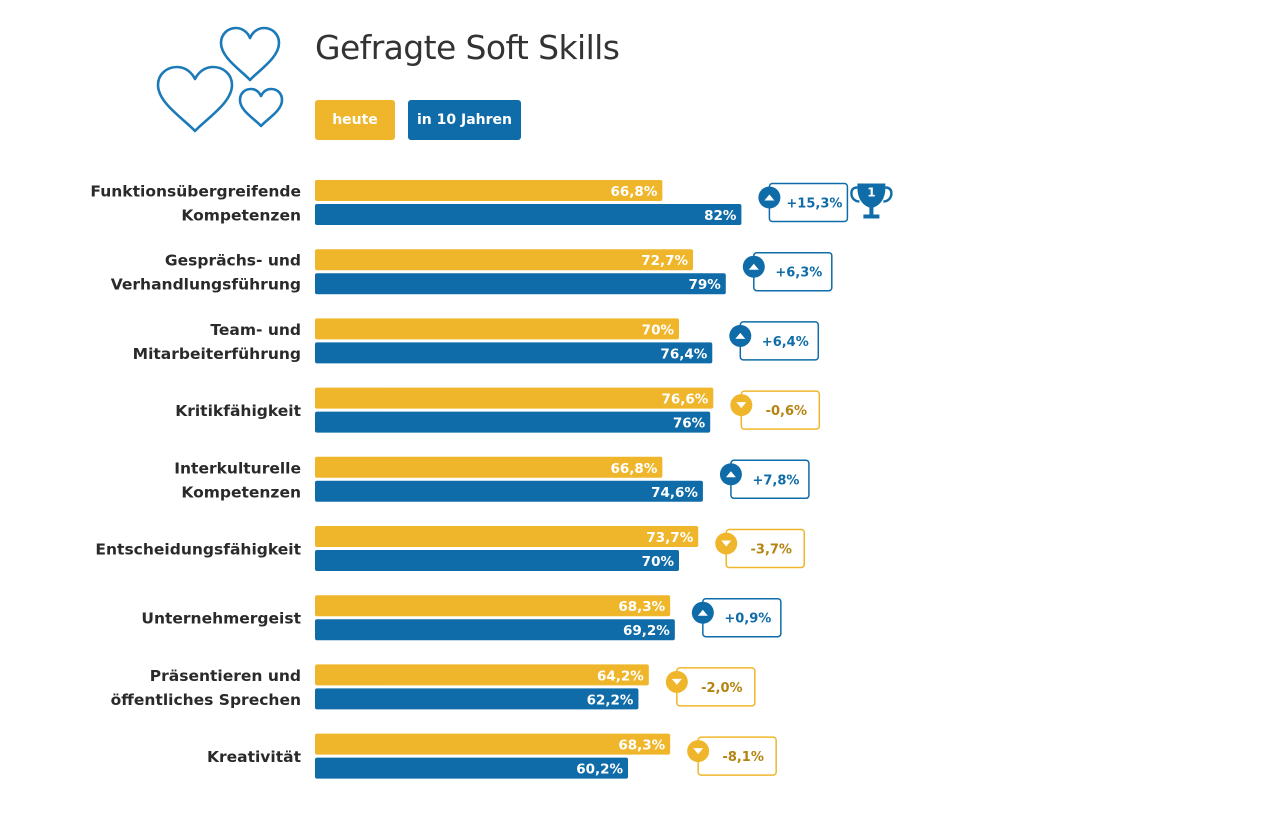  I want to click on bar-label-future-6: 69,2%, so click(646, 631).